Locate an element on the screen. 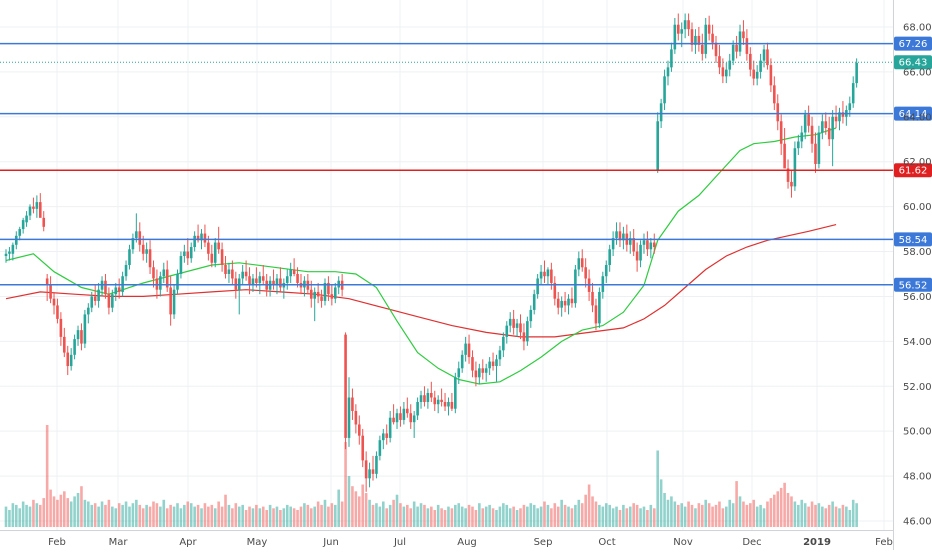 This screenshot has width=932, height=554. x-tick-label: Sep is located at coordinates (543, 542).